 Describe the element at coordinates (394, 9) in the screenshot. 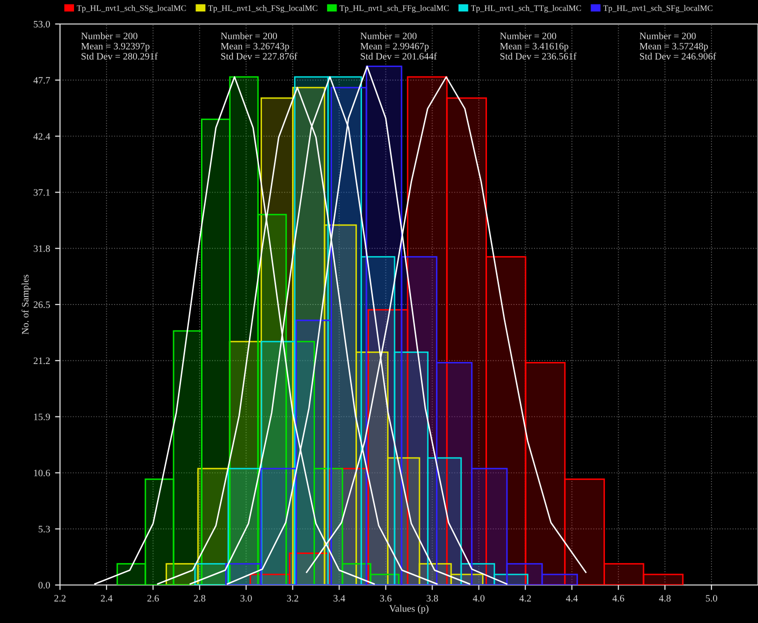

I see `legend-label: Tp_HL_nvt1_sch_FFg_localMC` at that location.